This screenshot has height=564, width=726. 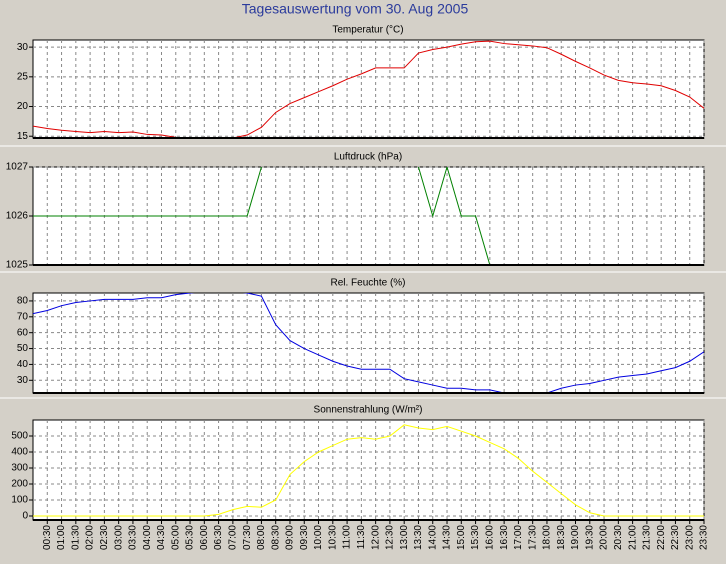 What do you see at coordinates (17, 265) in the screenshot?
I see `y-tick-label: 1025` at bounding box center [17, 265].